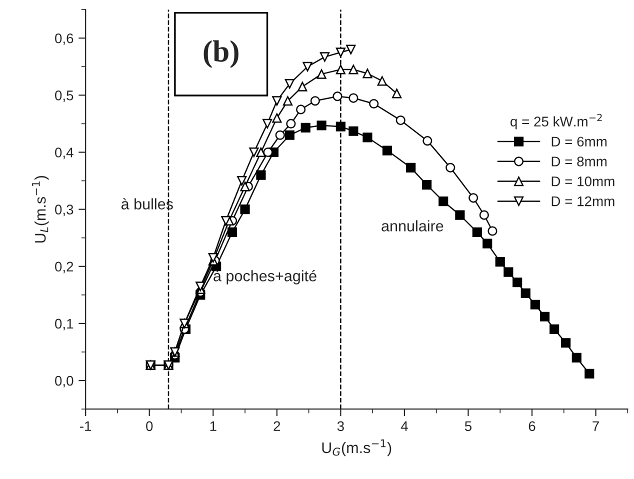 The height and width of the screenshot is (479, 634). What do you see at coordinates (64, 96) in the screenshot?
I see `y-tick-label: 0,5` at bounding box center [64, 96].